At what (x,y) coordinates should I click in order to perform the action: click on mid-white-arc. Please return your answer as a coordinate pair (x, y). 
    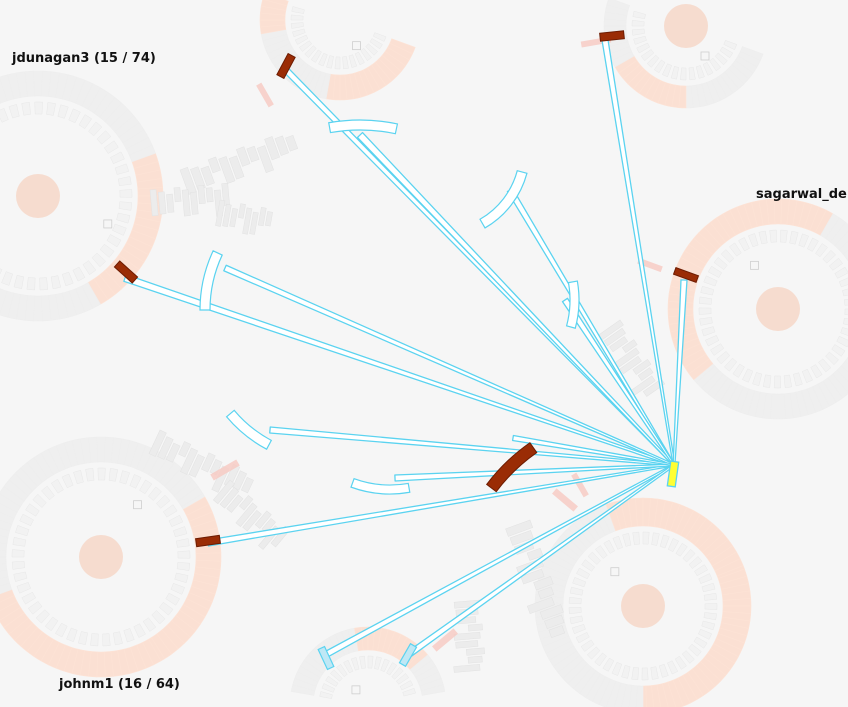
    Looking at the image, I should click on (572, 304).